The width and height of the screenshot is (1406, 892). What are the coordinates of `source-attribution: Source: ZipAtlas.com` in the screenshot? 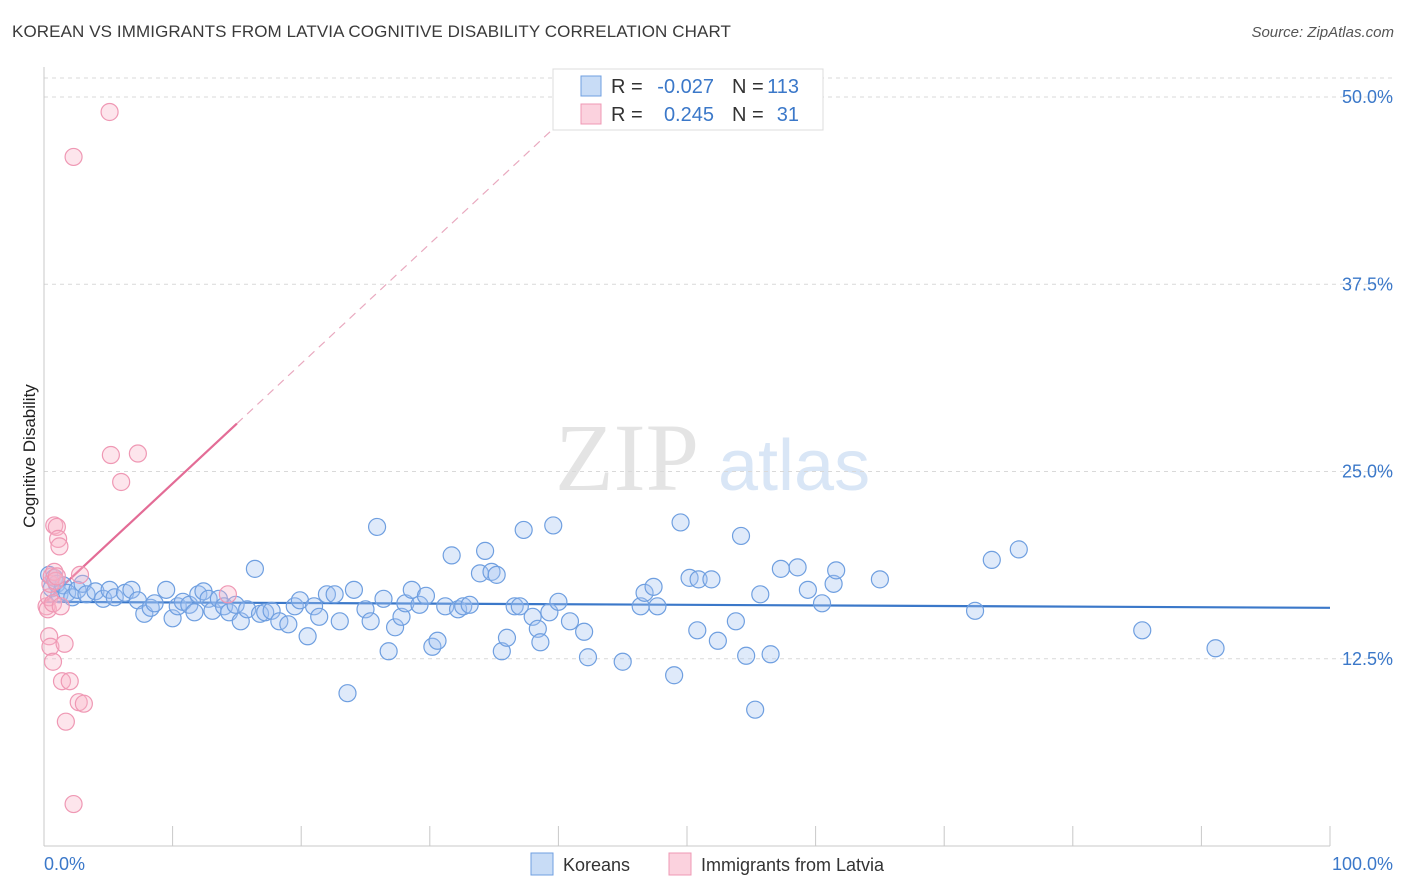 It's located at (1322, 32).